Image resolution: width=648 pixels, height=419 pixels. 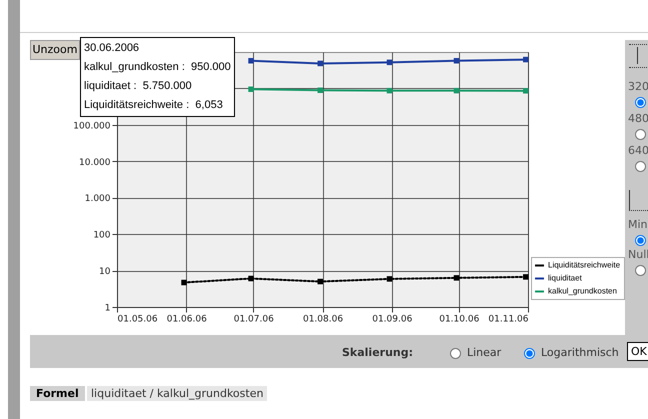 What do you see at coordinates (102, 235) in the screenshot?
I see `y-tick-label: 100` at bounding box center [102, 235].